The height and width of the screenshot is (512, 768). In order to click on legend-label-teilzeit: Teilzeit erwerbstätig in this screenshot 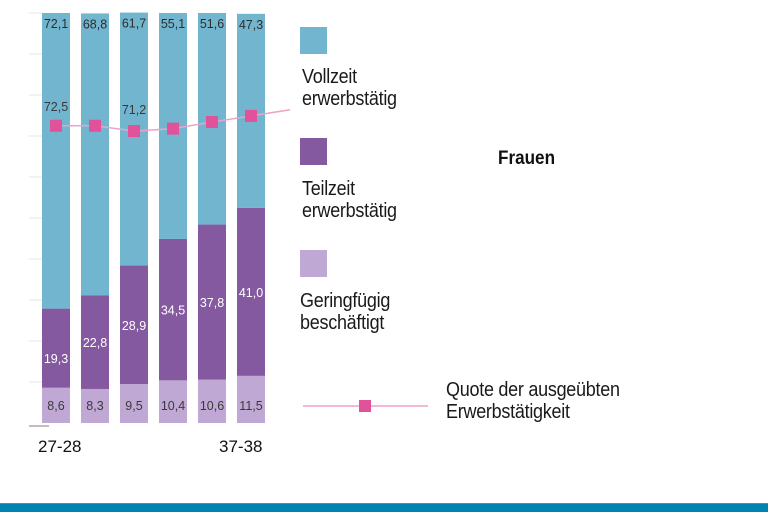, I will do `click(349, 200)`.